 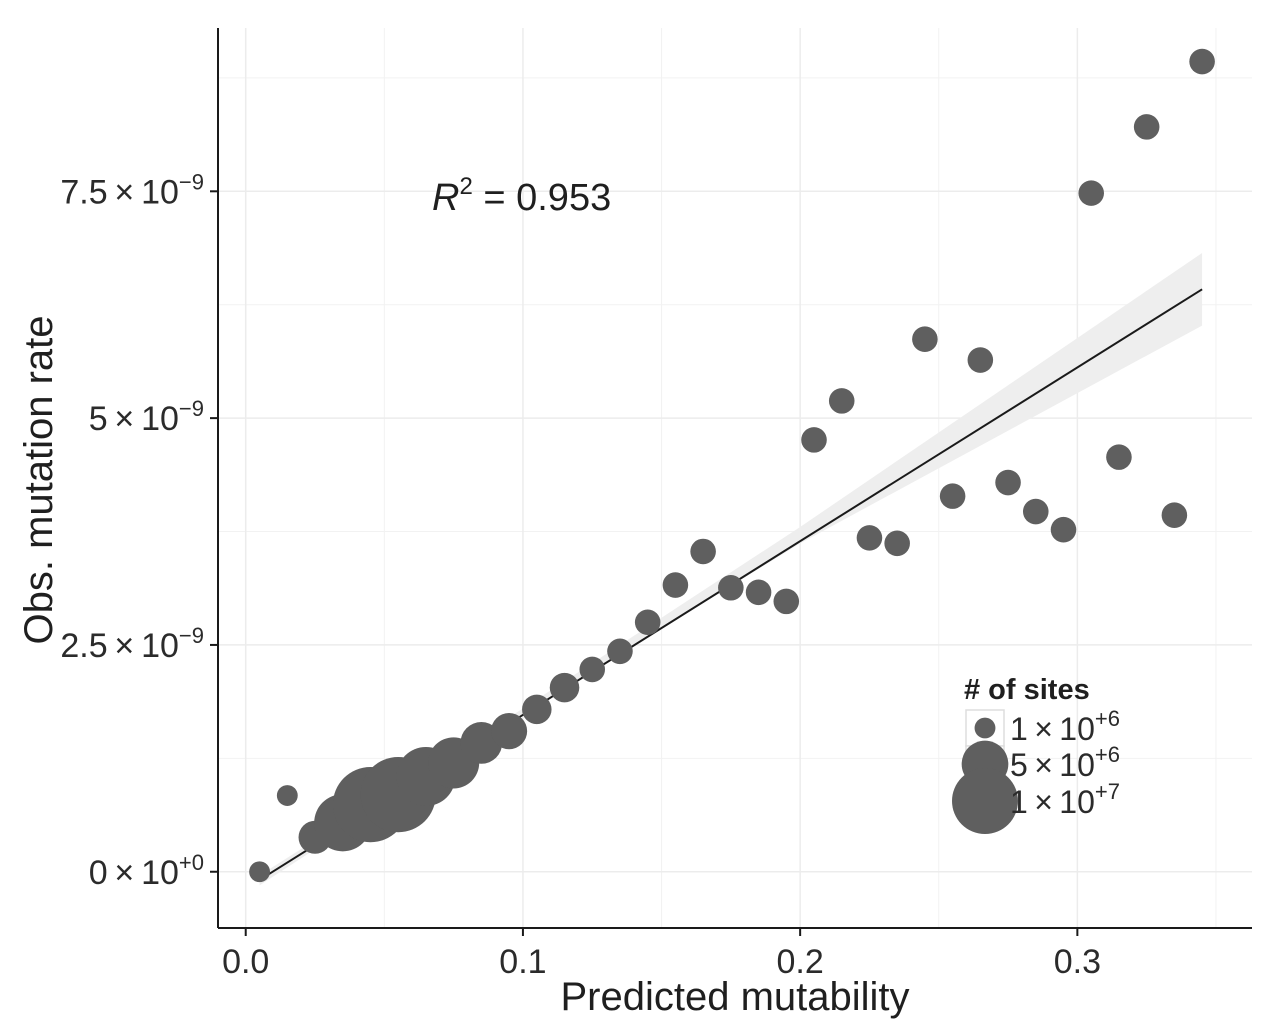 I want to click on legend-label: 5 × 10+6, so click(x=1065, y=762).